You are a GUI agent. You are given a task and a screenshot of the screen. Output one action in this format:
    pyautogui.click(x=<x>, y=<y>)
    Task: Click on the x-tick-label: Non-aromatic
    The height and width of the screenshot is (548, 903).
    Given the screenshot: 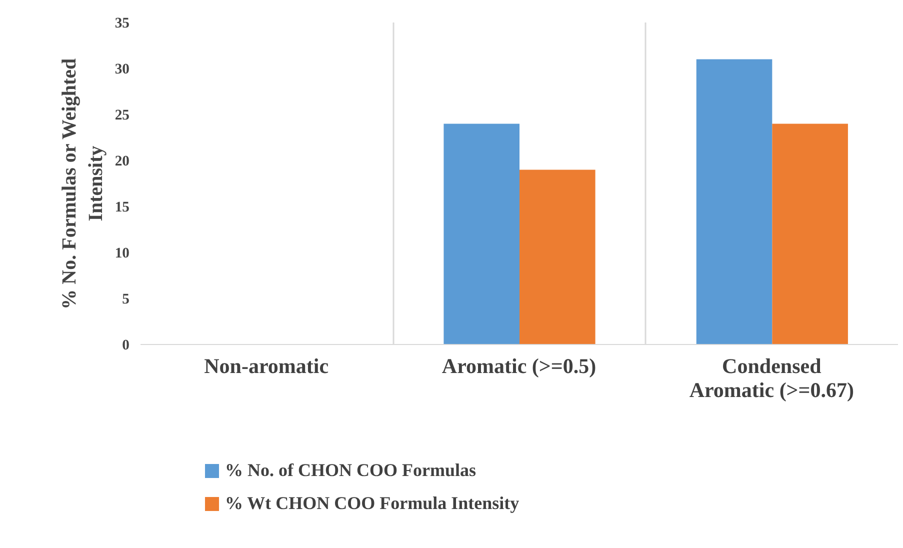 What is the action you would take?
    pyautogui.click(x=266, y=366)
    